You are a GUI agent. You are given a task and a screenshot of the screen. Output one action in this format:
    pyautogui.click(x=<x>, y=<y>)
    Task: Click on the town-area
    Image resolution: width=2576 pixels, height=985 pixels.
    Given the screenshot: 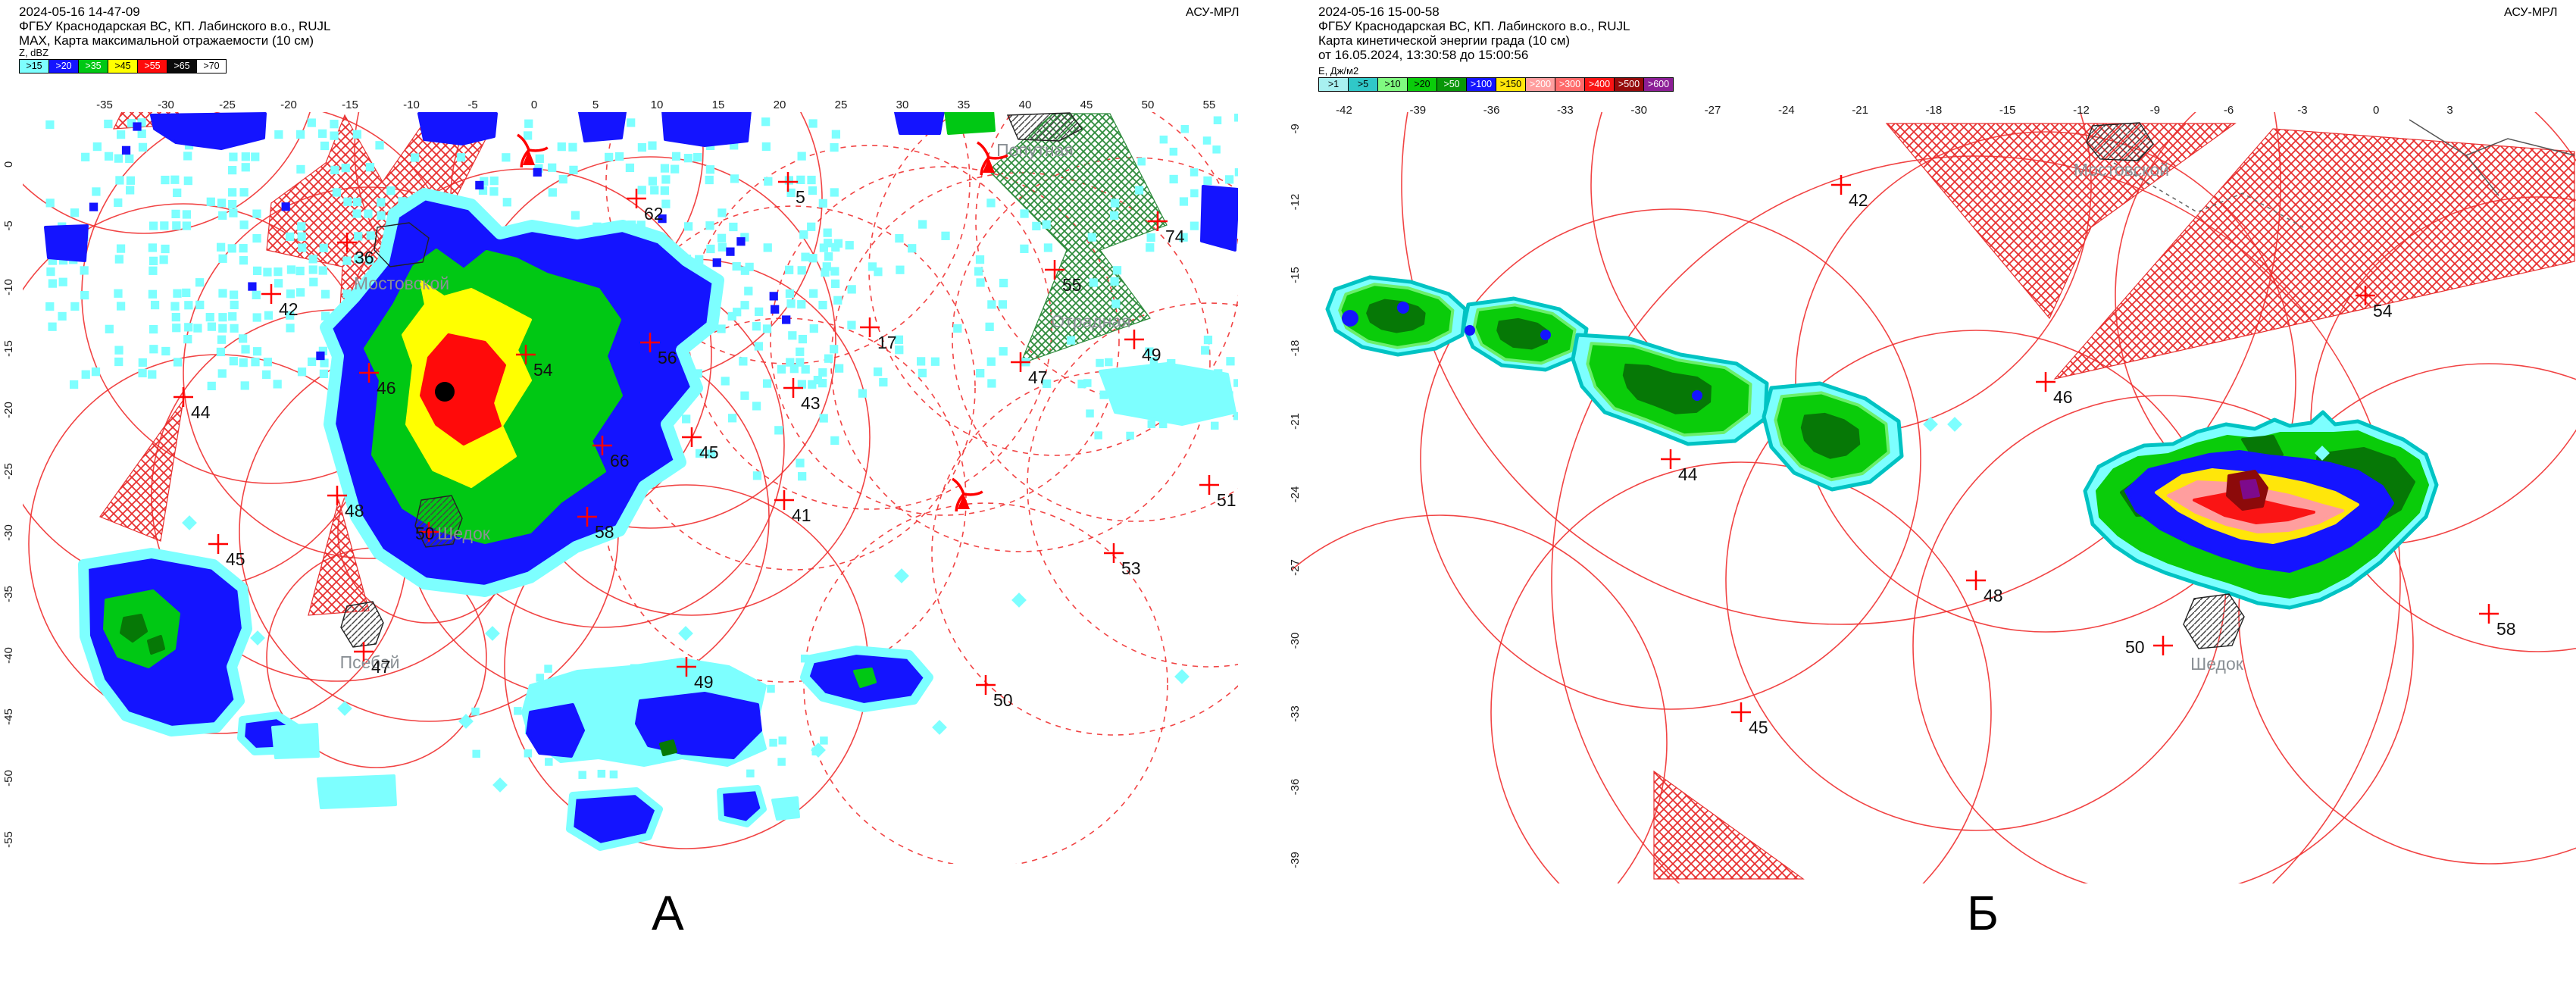 What is the action you would take?
    pyautogui.click(x=2214, y=621)
    